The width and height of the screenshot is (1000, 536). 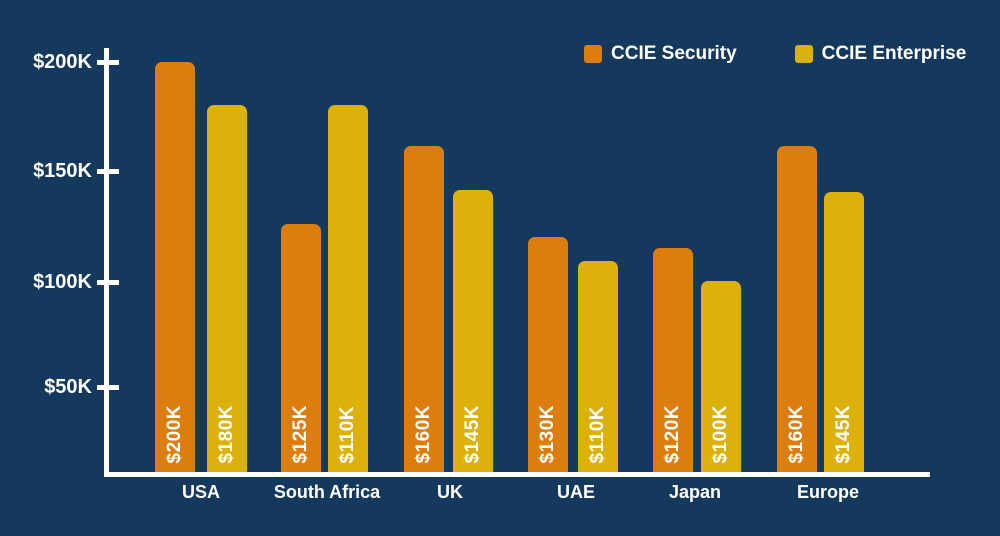 I want to click on y-axis-tick-label: $100K, so click(x=62, y=282).